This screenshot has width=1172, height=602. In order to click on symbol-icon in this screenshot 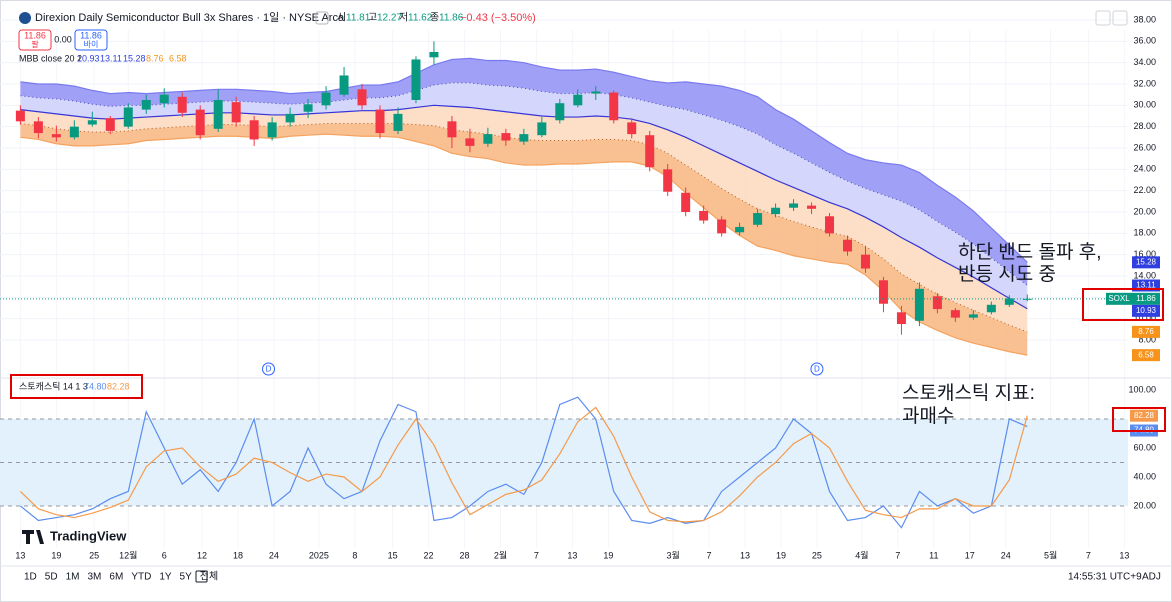, I will do `click(25, 18)`.